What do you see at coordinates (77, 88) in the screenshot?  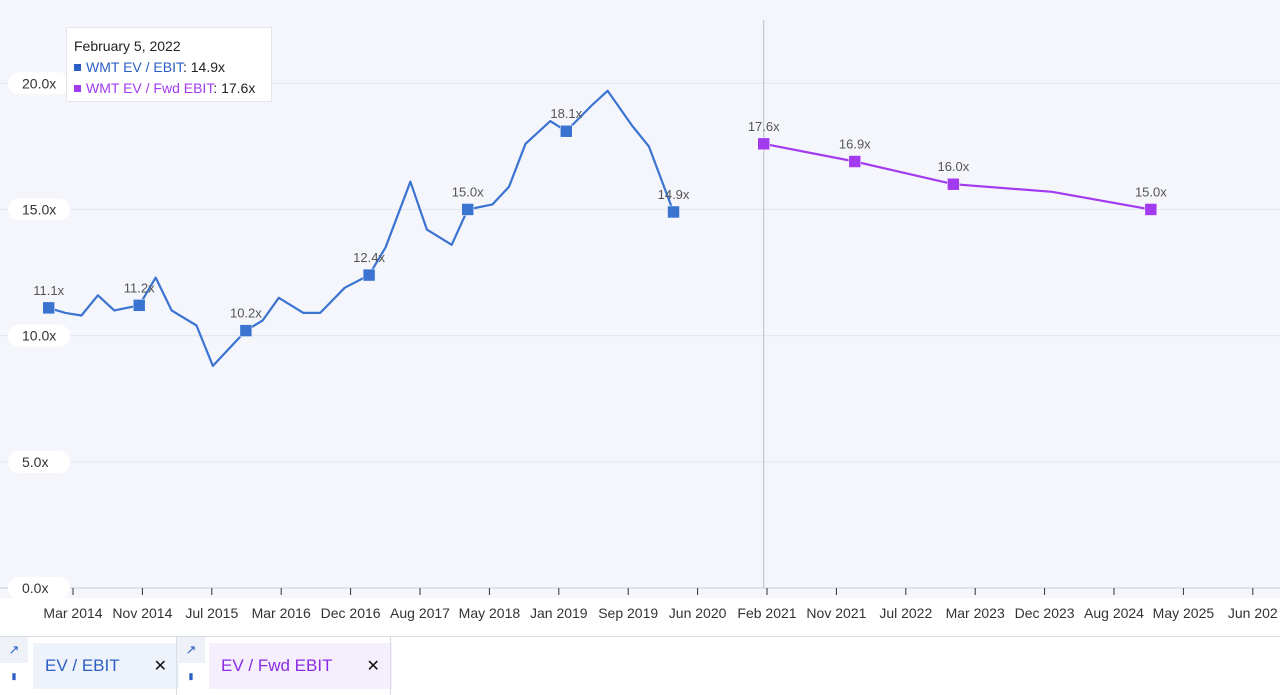 I see `series-swatch-ev-fwd-ebit` at bounding box center [77, 88].